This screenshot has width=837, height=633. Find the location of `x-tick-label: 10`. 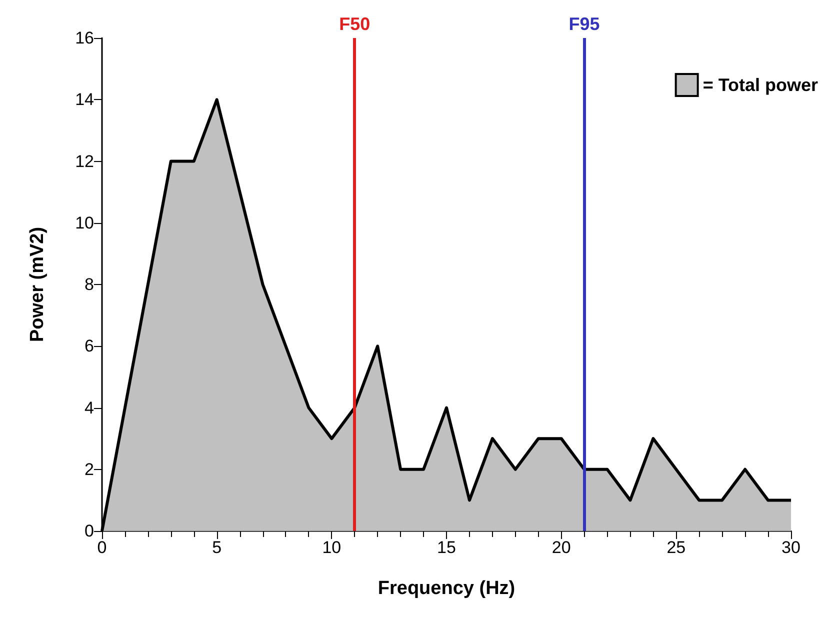

x-tick-label: 10 is located at coordinates (332, 547).